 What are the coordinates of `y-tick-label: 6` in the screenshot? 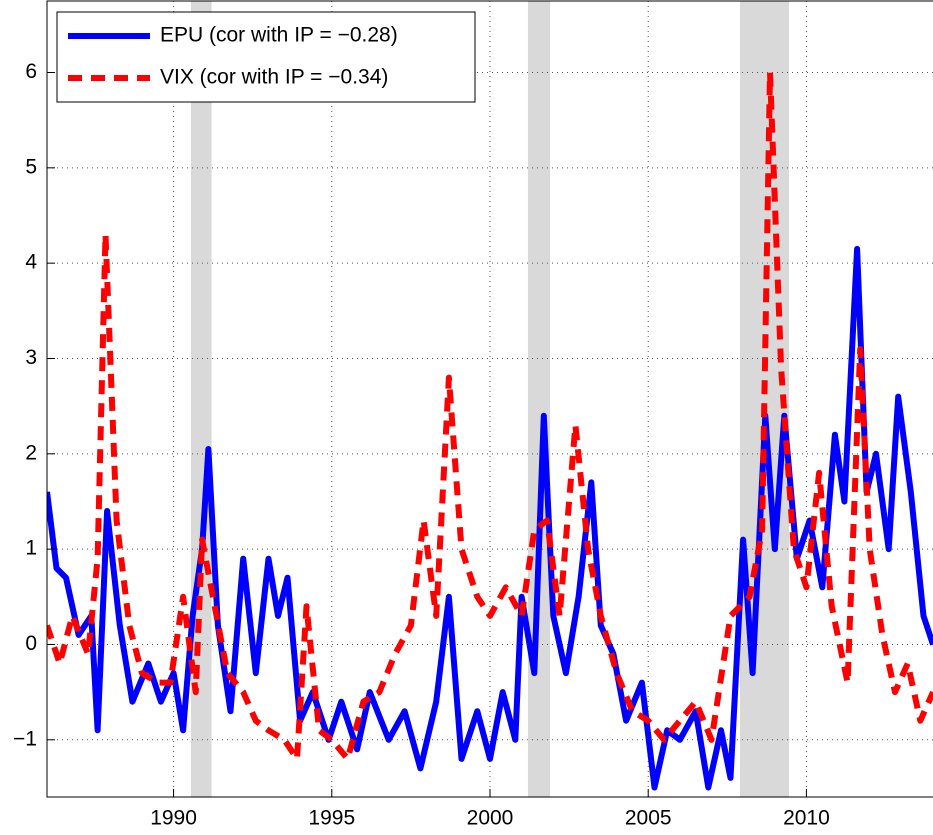 It's located at (31, 71).